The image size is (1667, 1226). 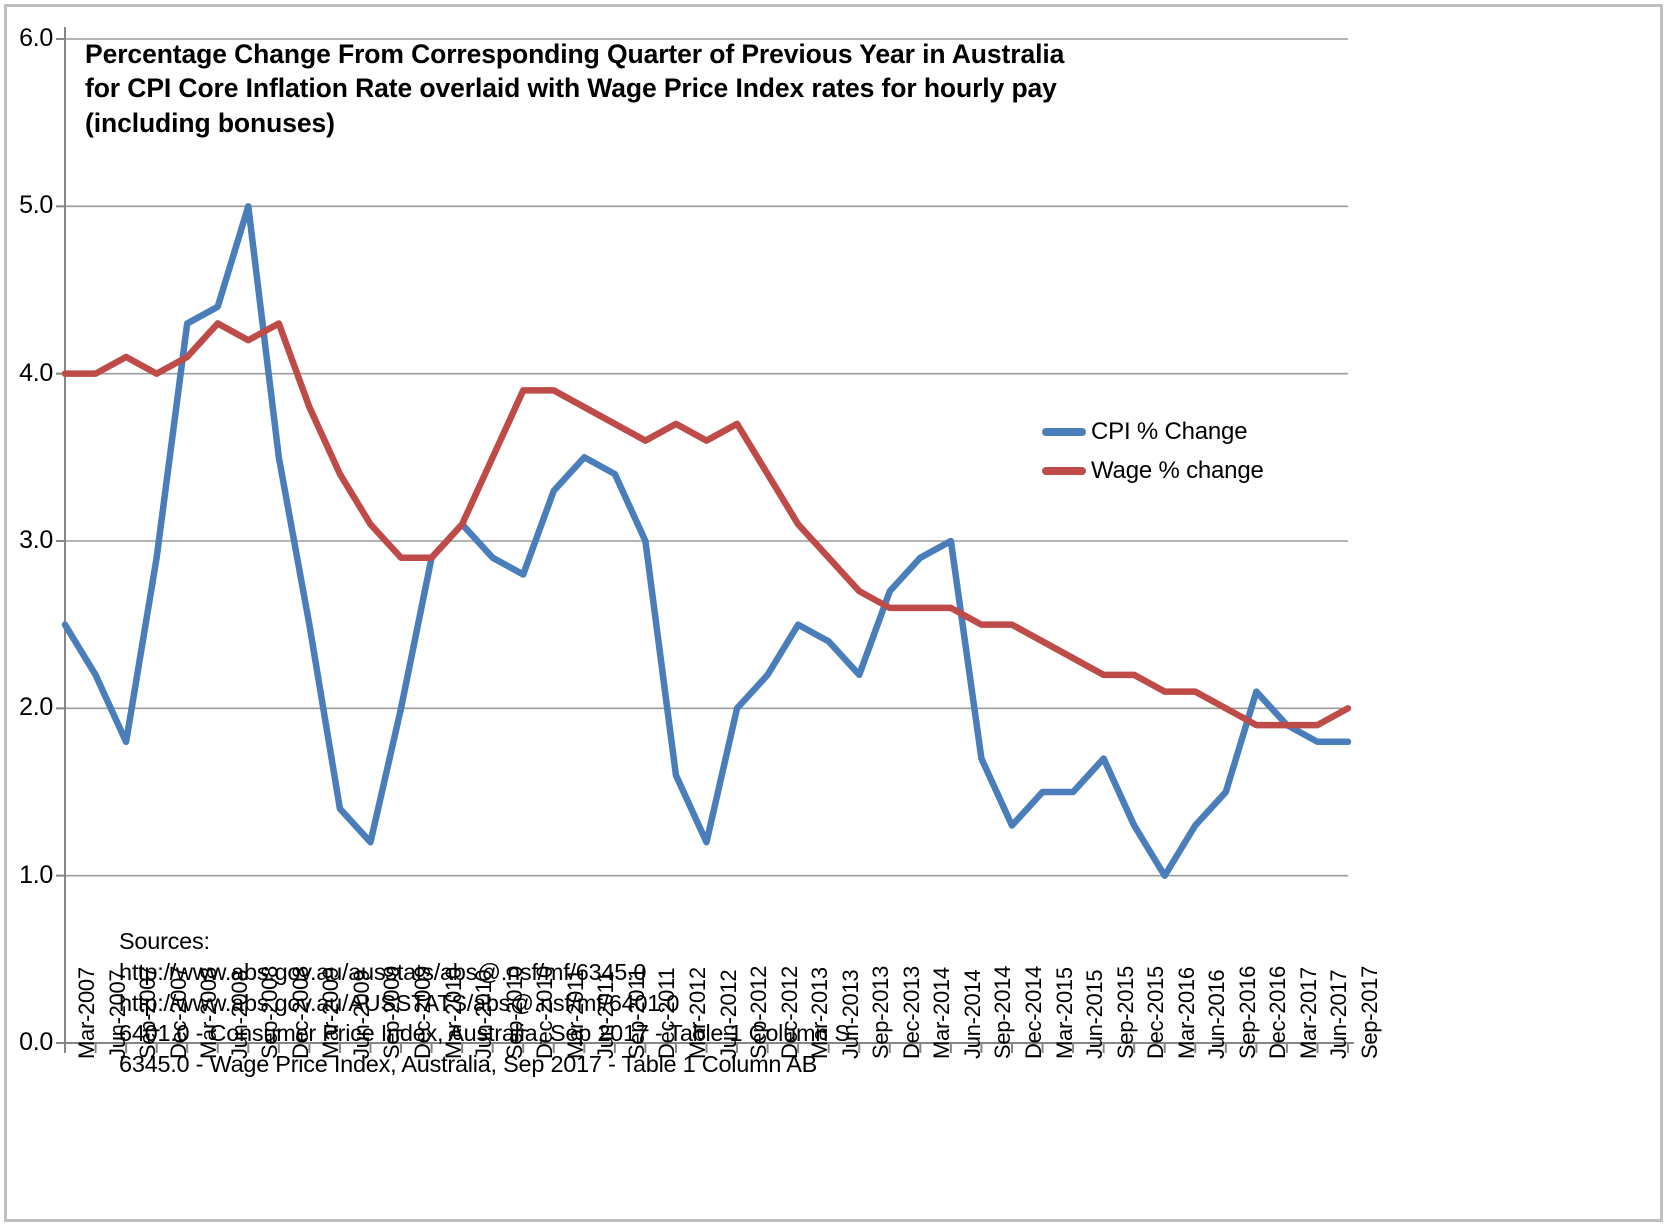 I want to click on x-axis-tick-label: Sep-2011, so click(x=636, y=1013).